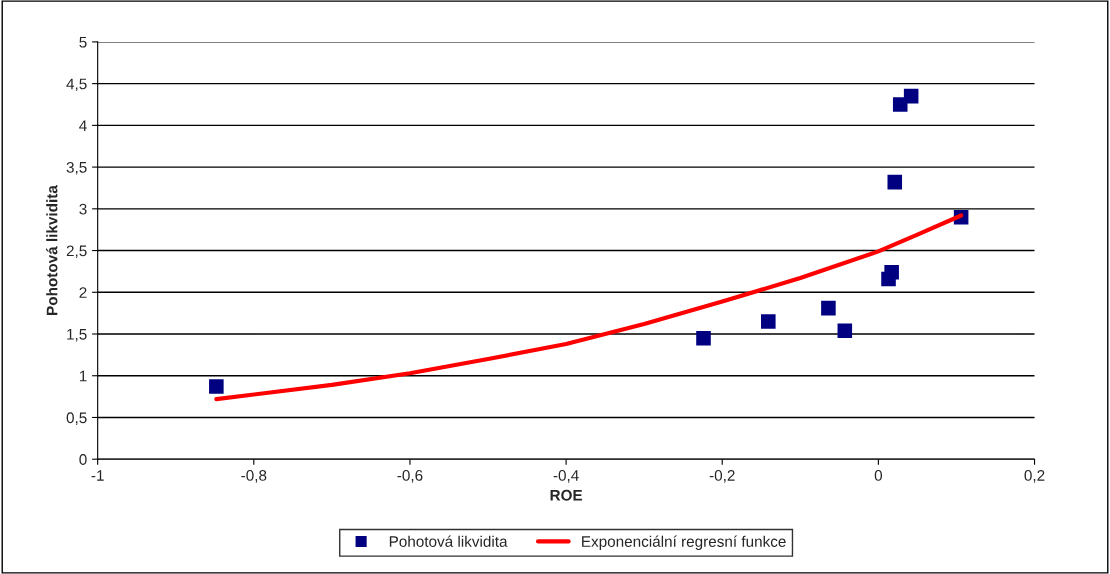  What do you see at coordinates (254, 476) in the screenshot?
I see `x-tick-label: -0,8` at bounding box center [254, 476].